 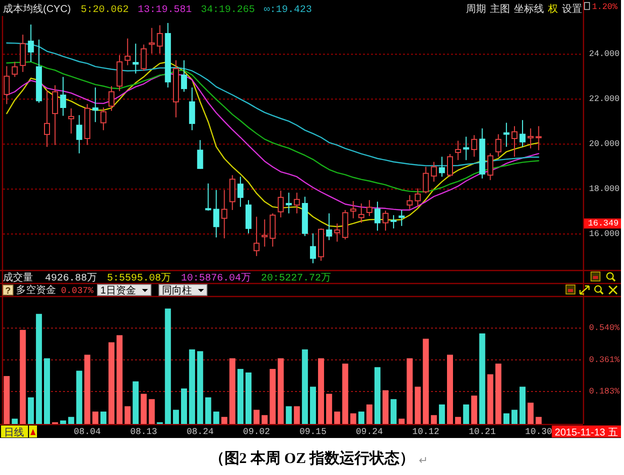 I want to click on text: 主图, so click(x=500, y=9).